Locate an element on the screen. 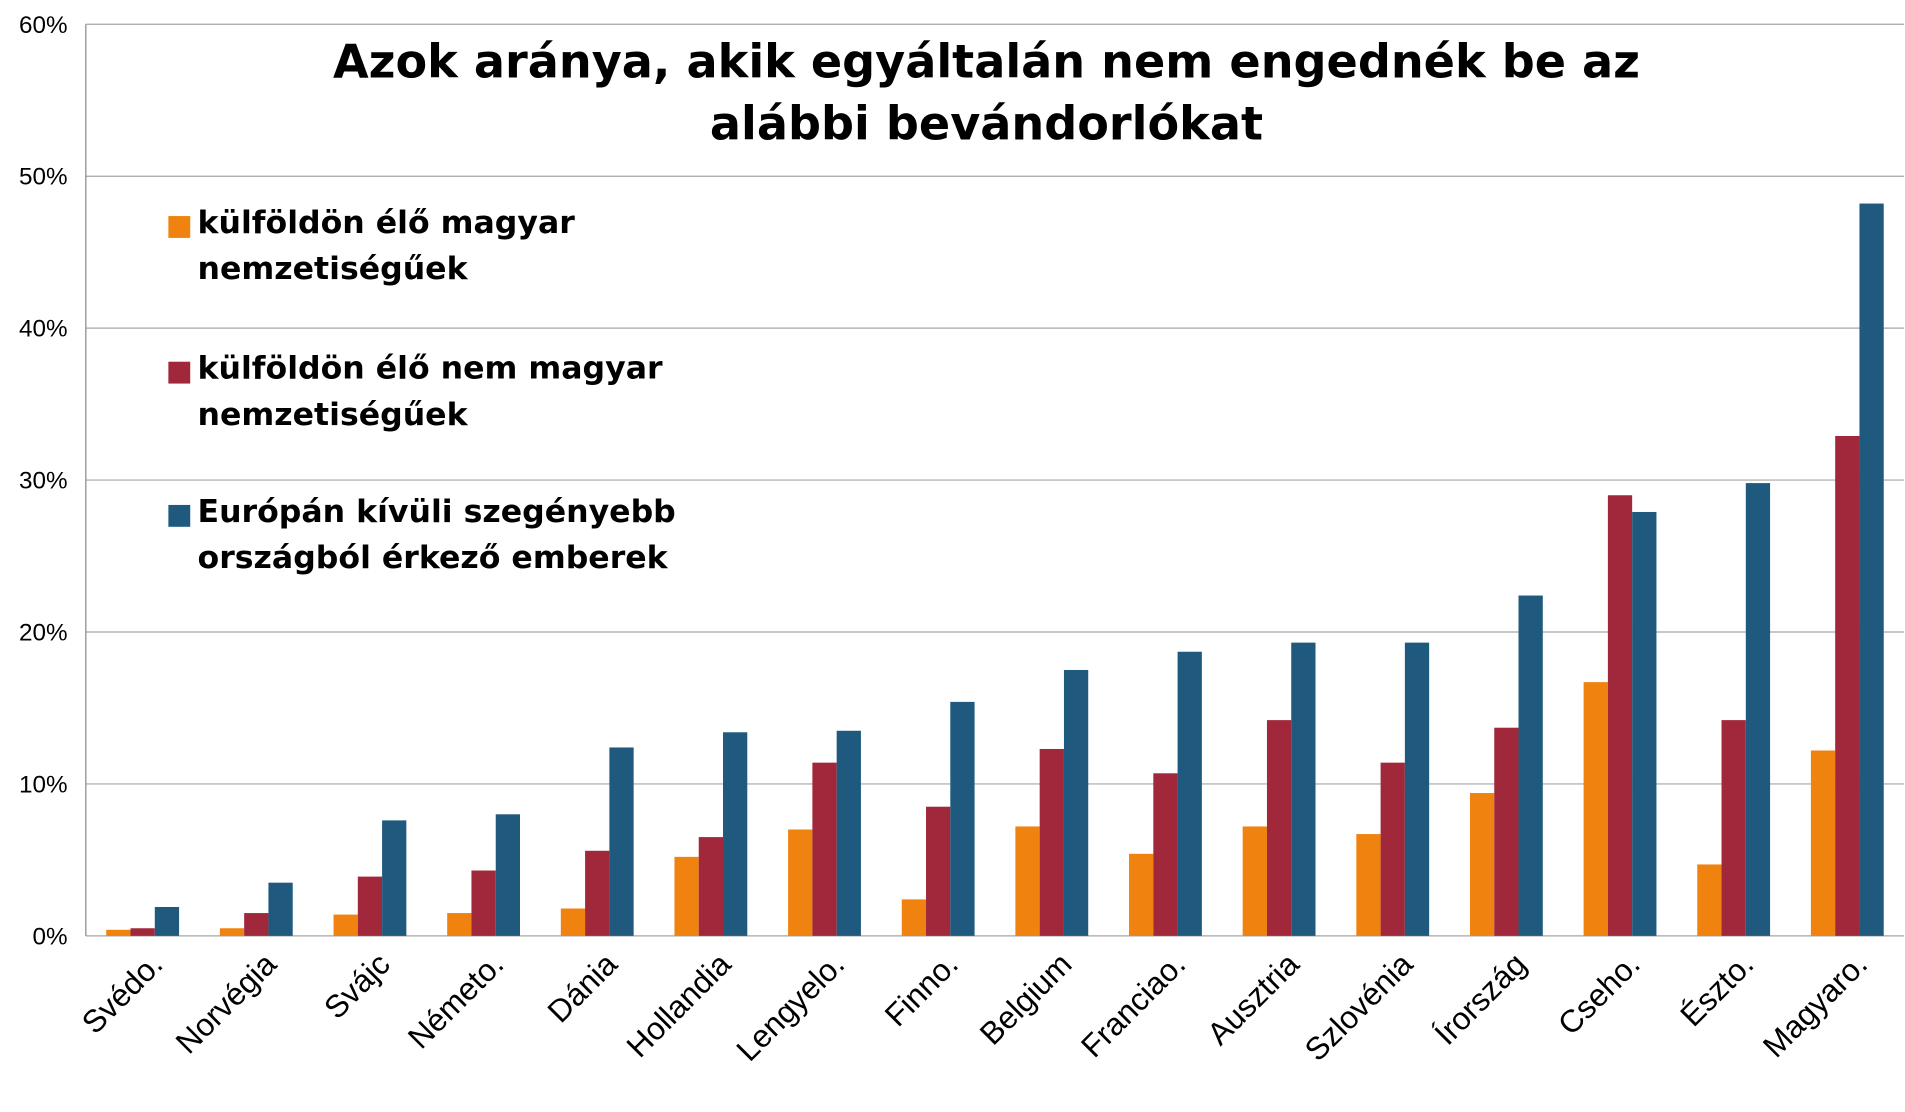 The height and width of the screenshot is (1112, 1905). x-tick-label: Franciao. is located at coordinates (1133, 1005).